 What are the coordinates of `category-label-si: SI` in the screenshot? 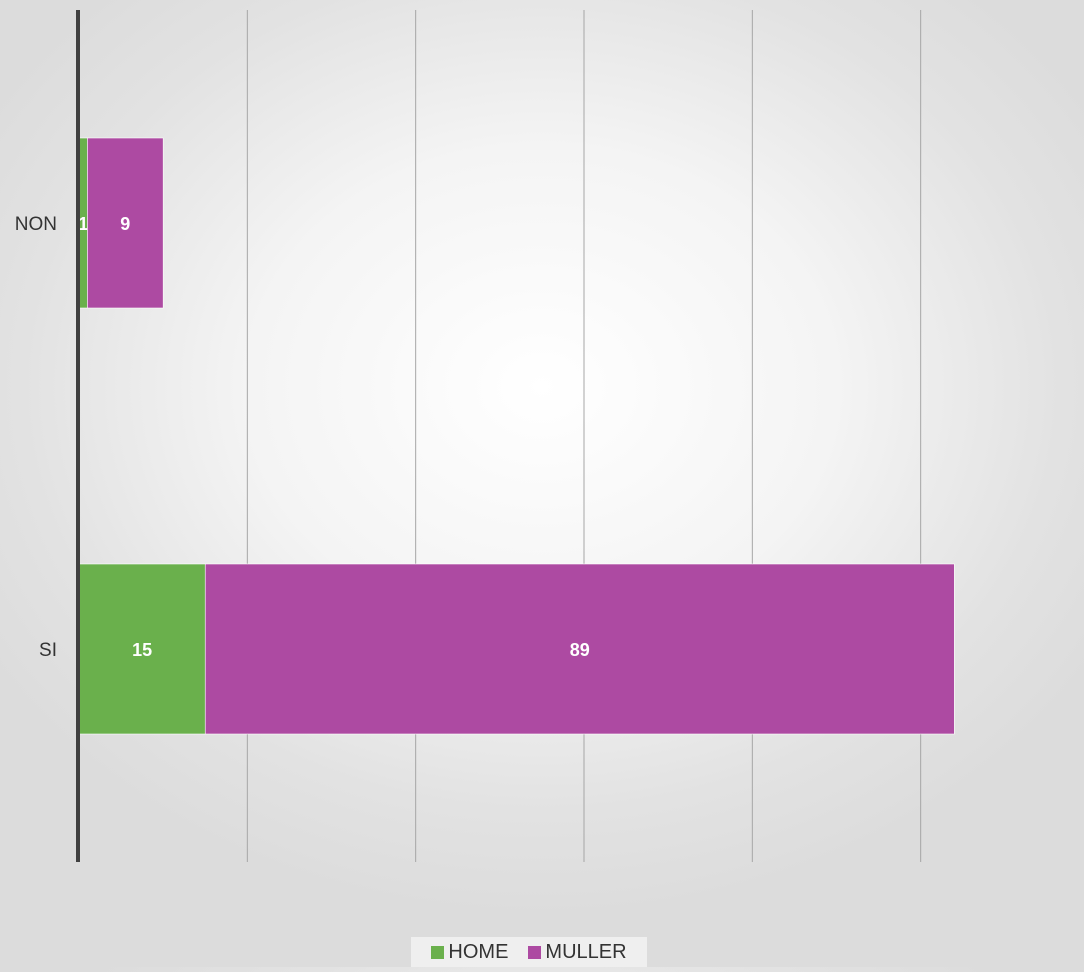 It's located at (48, 650).